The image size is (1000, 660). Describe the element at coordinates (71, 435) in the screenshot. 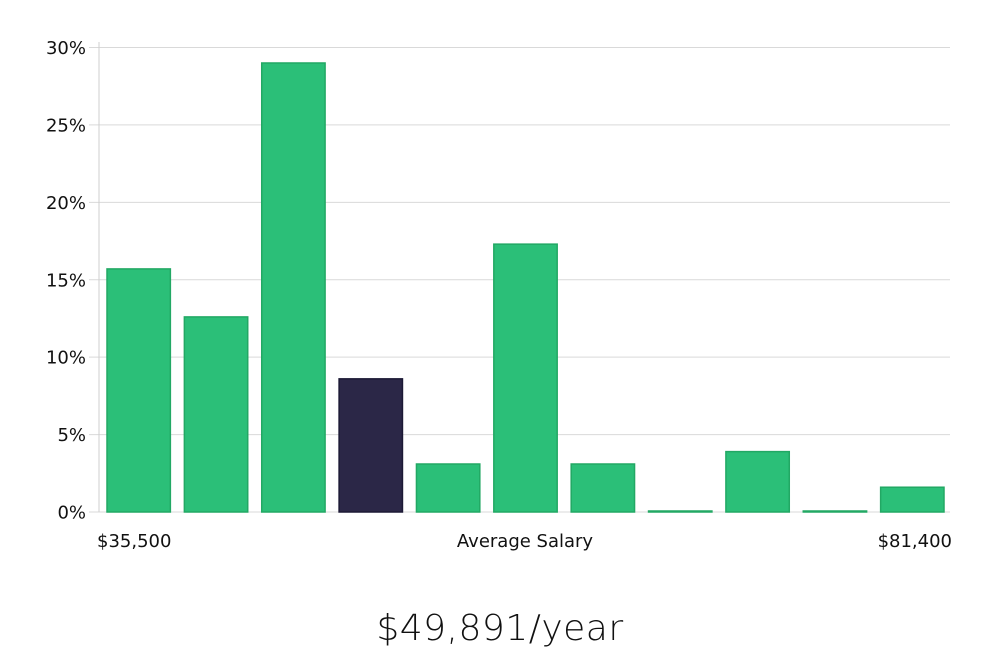

I see `y-tick-label: 5%` at that location.